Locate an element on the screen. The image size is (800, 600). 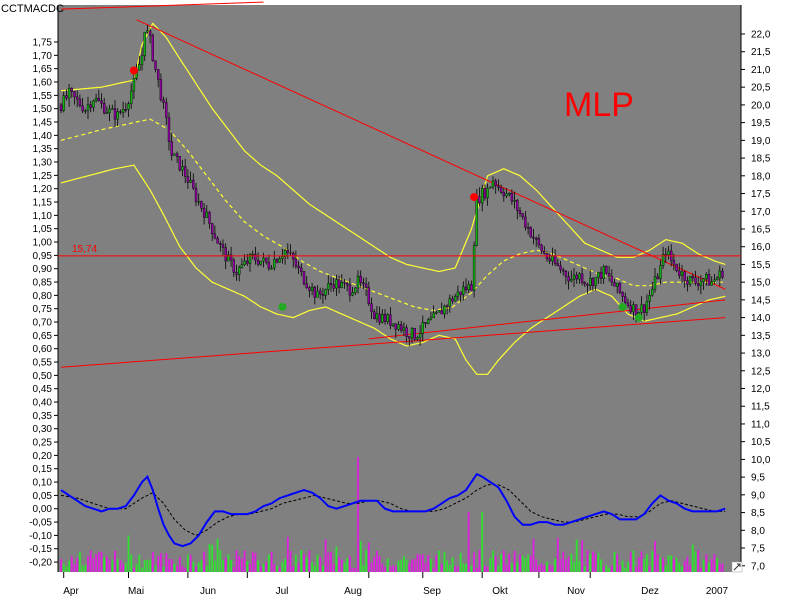
left-tick-label: 0,15 is located at coordinates (43, 469).